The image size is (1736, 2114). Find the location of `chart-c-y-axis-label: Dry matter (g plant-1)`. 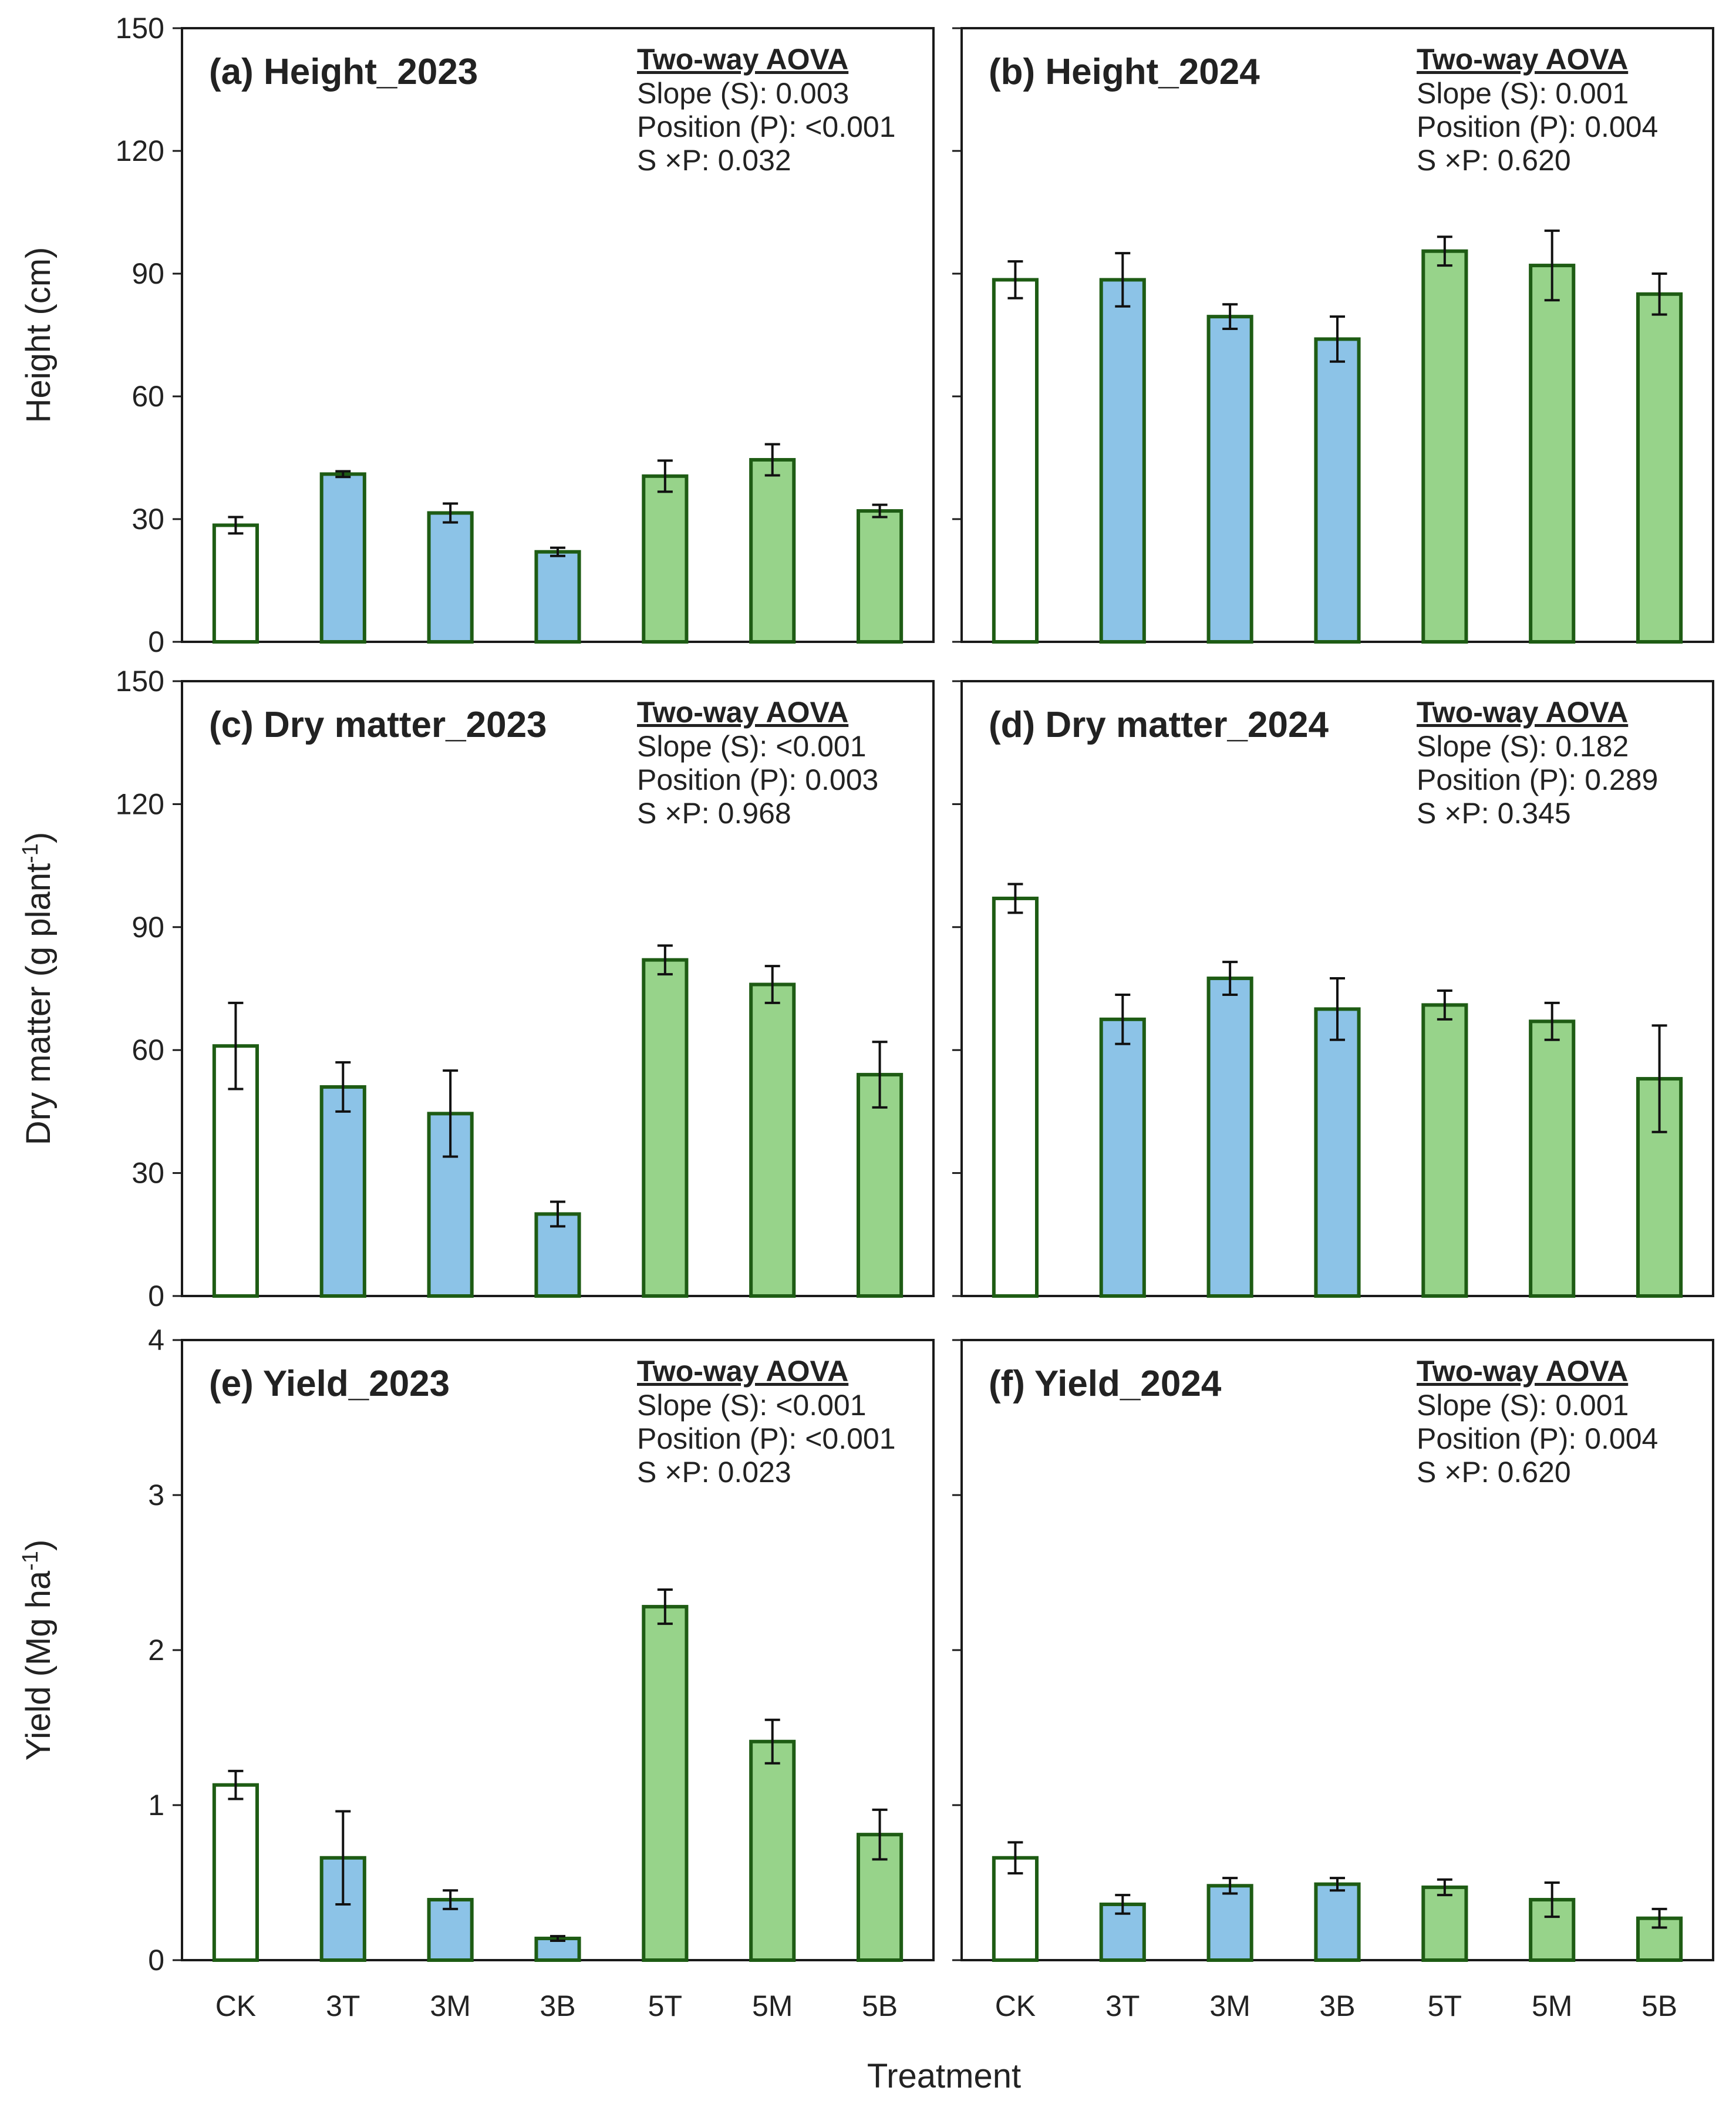

chart-c-y-axis-label: Dry matter (g plant-1) is located at coordinates (38, 988).